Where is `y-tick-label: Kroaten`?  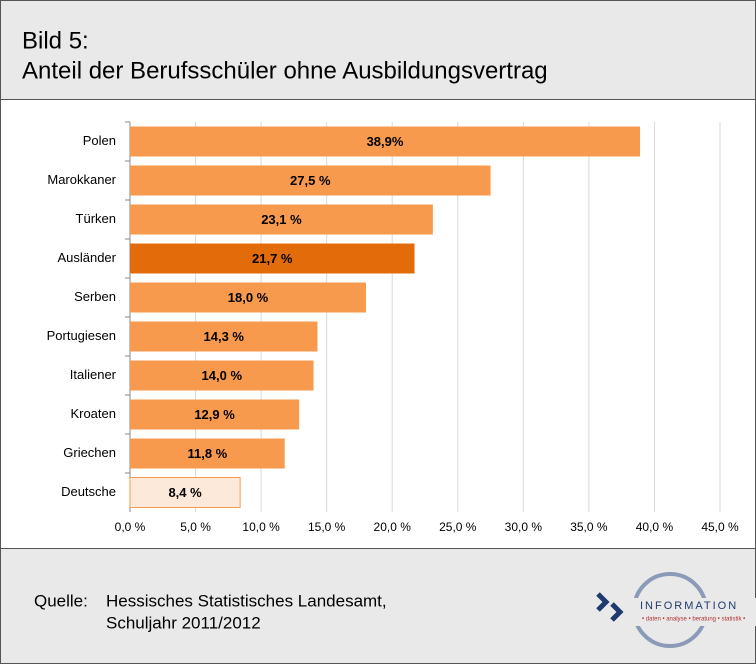
y-tick-label: Kroaten is located at coordinates (93, 413).